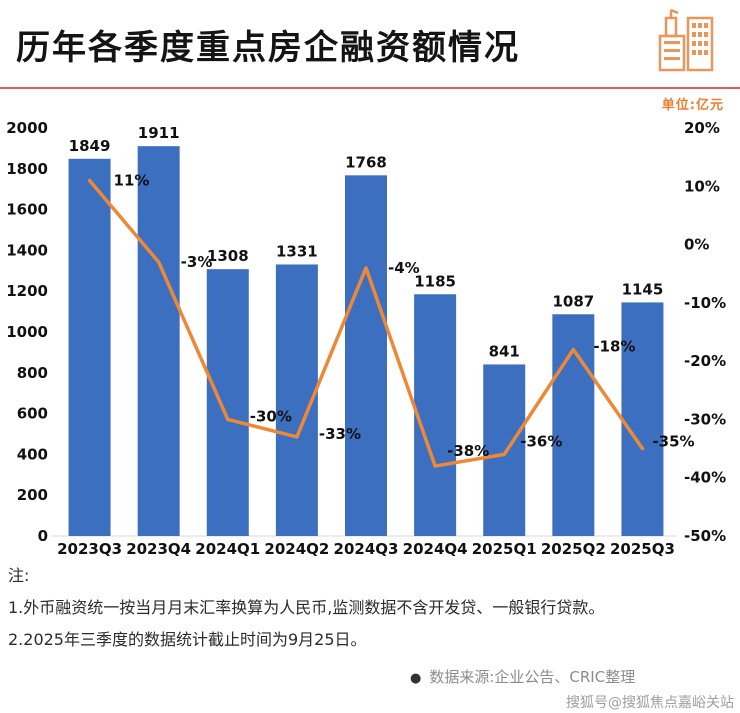 This screenshot has height=713, width=740. I want to click on x-axis-label: 2025Q1, so click(504, 549).